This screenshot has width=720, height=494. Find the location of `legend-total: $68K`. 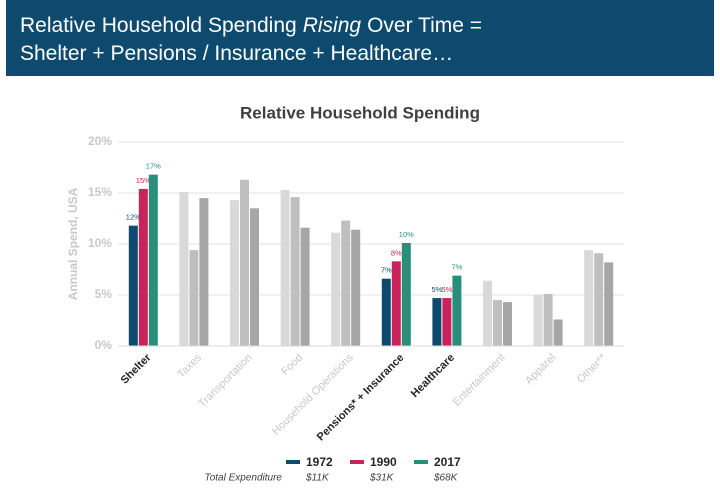

legend-total: $68K is located at coordinates (446, 478).